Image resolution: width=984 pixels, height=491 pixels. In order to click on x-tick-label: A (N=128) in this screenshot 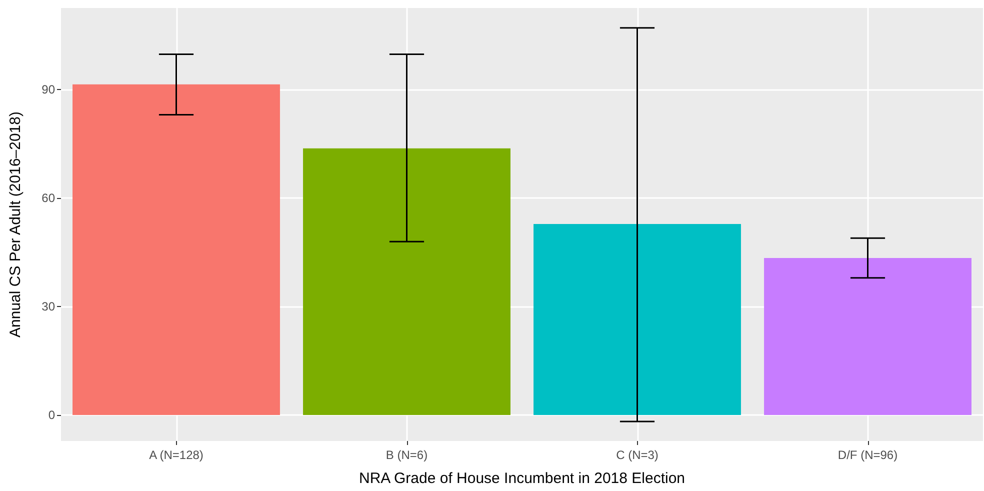, I will do `click(176, 455)`.